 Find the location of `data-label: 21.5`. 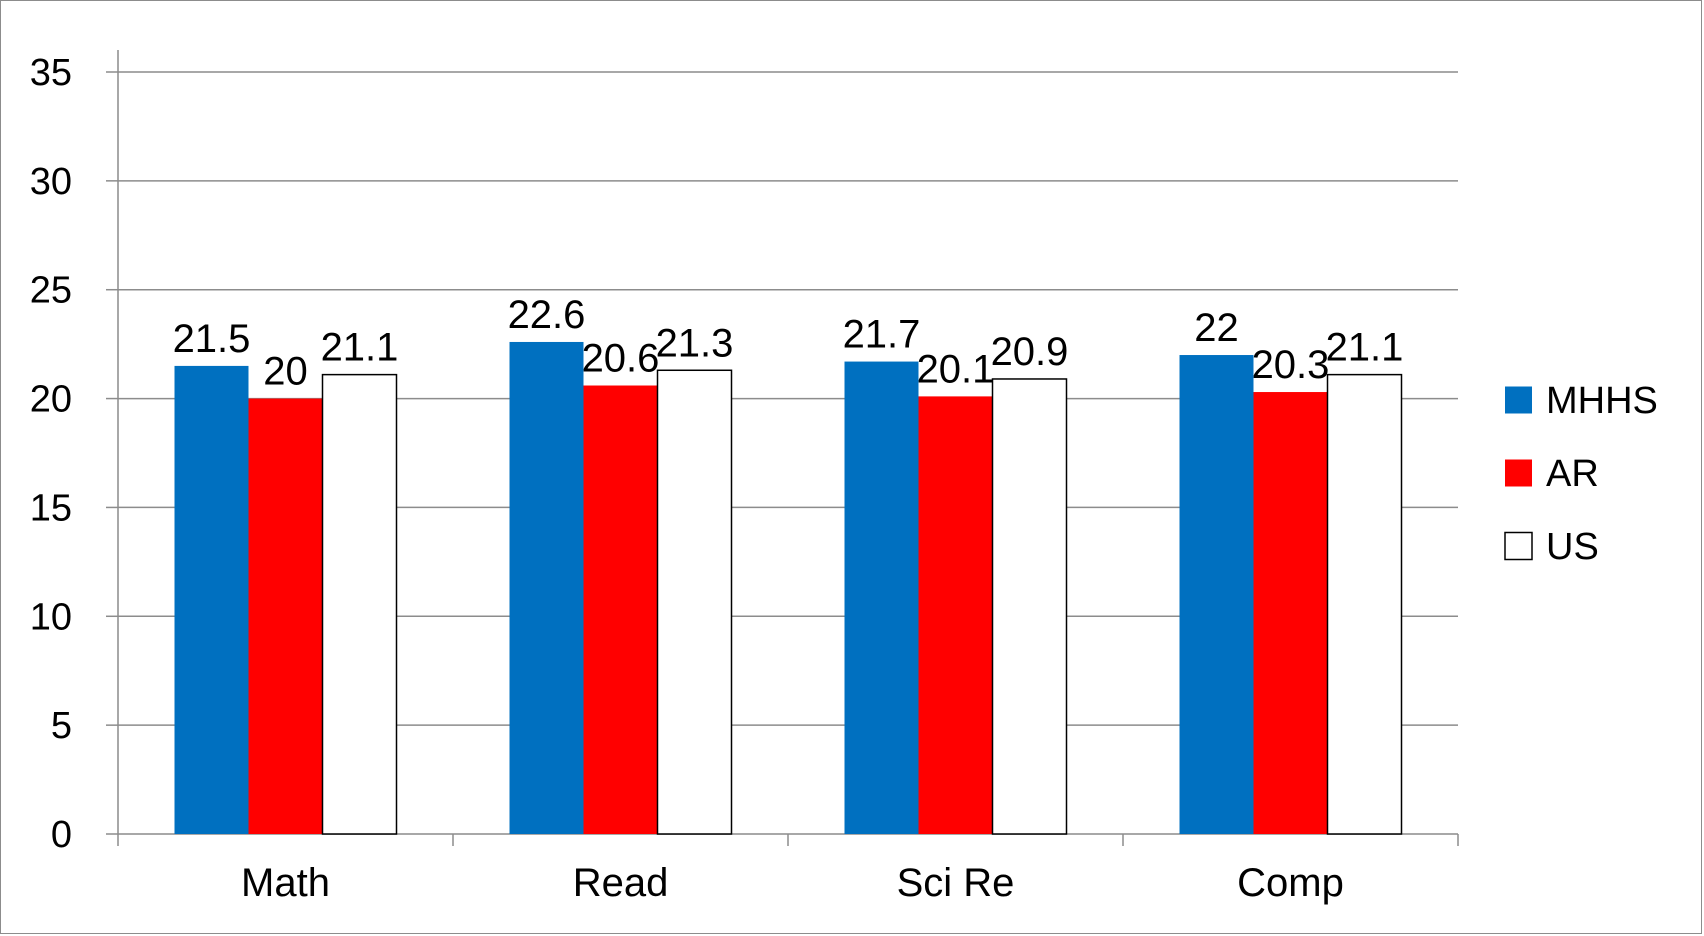

data-label: 21.5 is located at coordinates (212, 339).